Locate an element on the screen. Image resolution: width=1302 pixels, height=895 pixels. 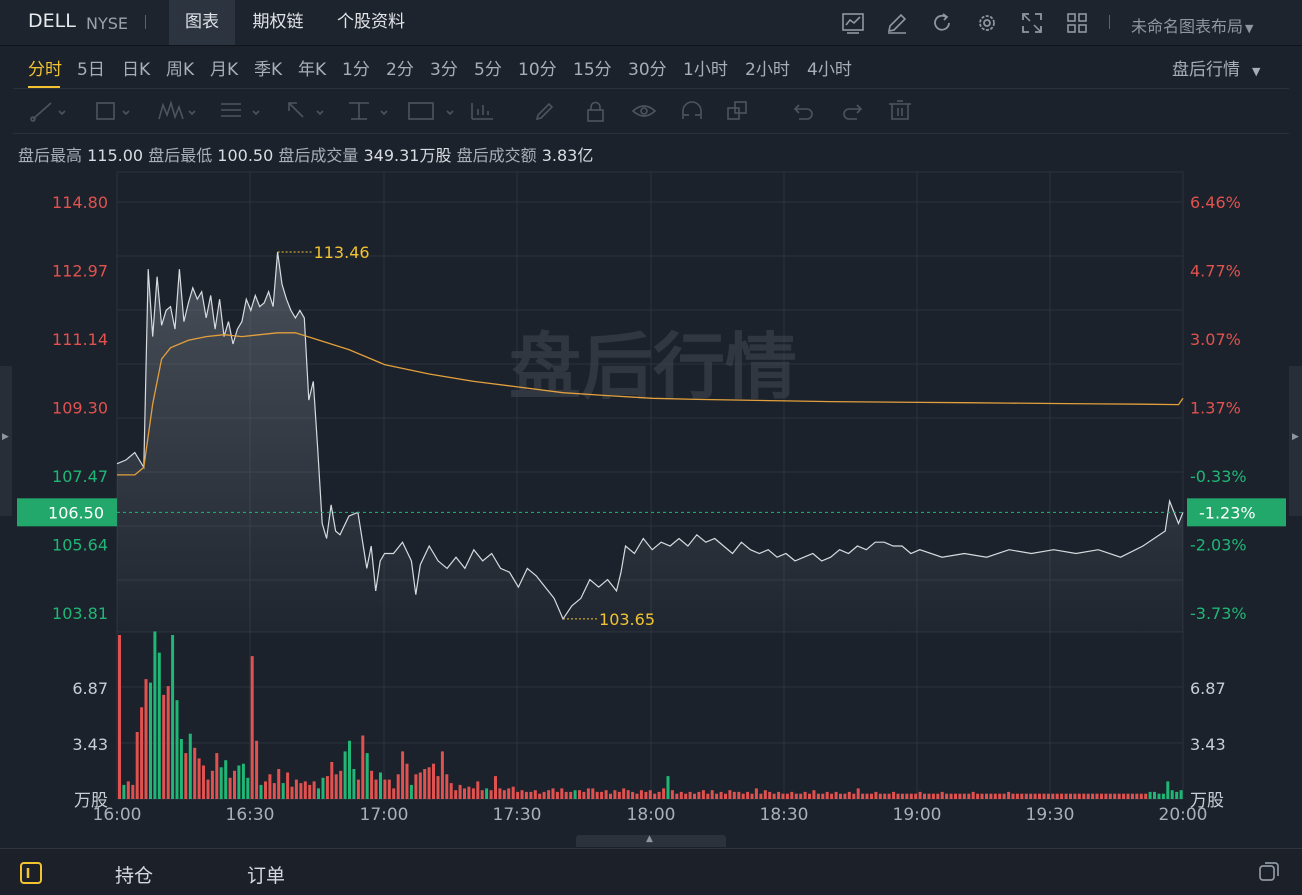
settings-icon is located at coordinates (987, 23).